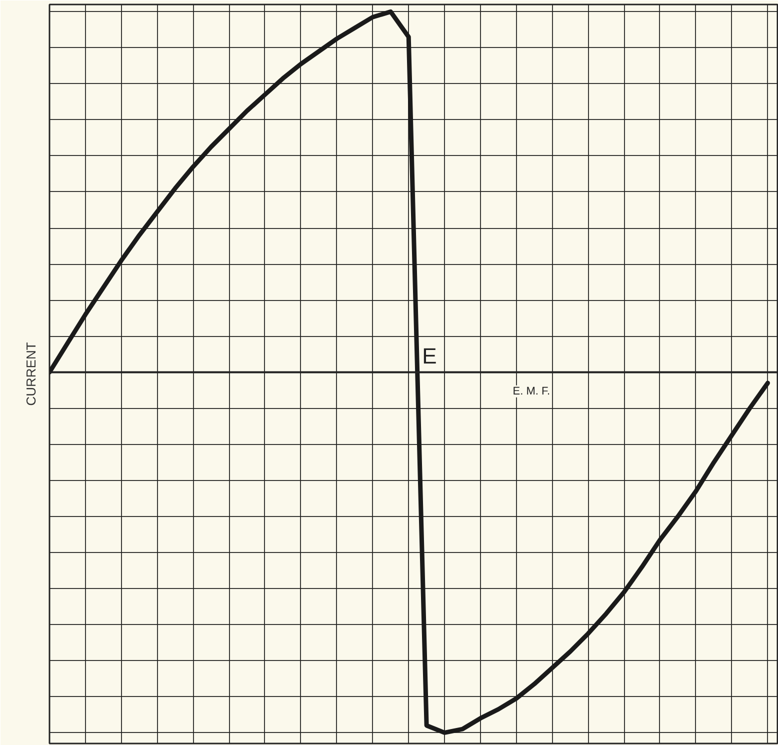 This screenshot has width=778, height=745. What do you see at coordinates (31, 374) in the screenshot?
I see `y-axis-title: CURRENT` at bounding box center [31, 374].